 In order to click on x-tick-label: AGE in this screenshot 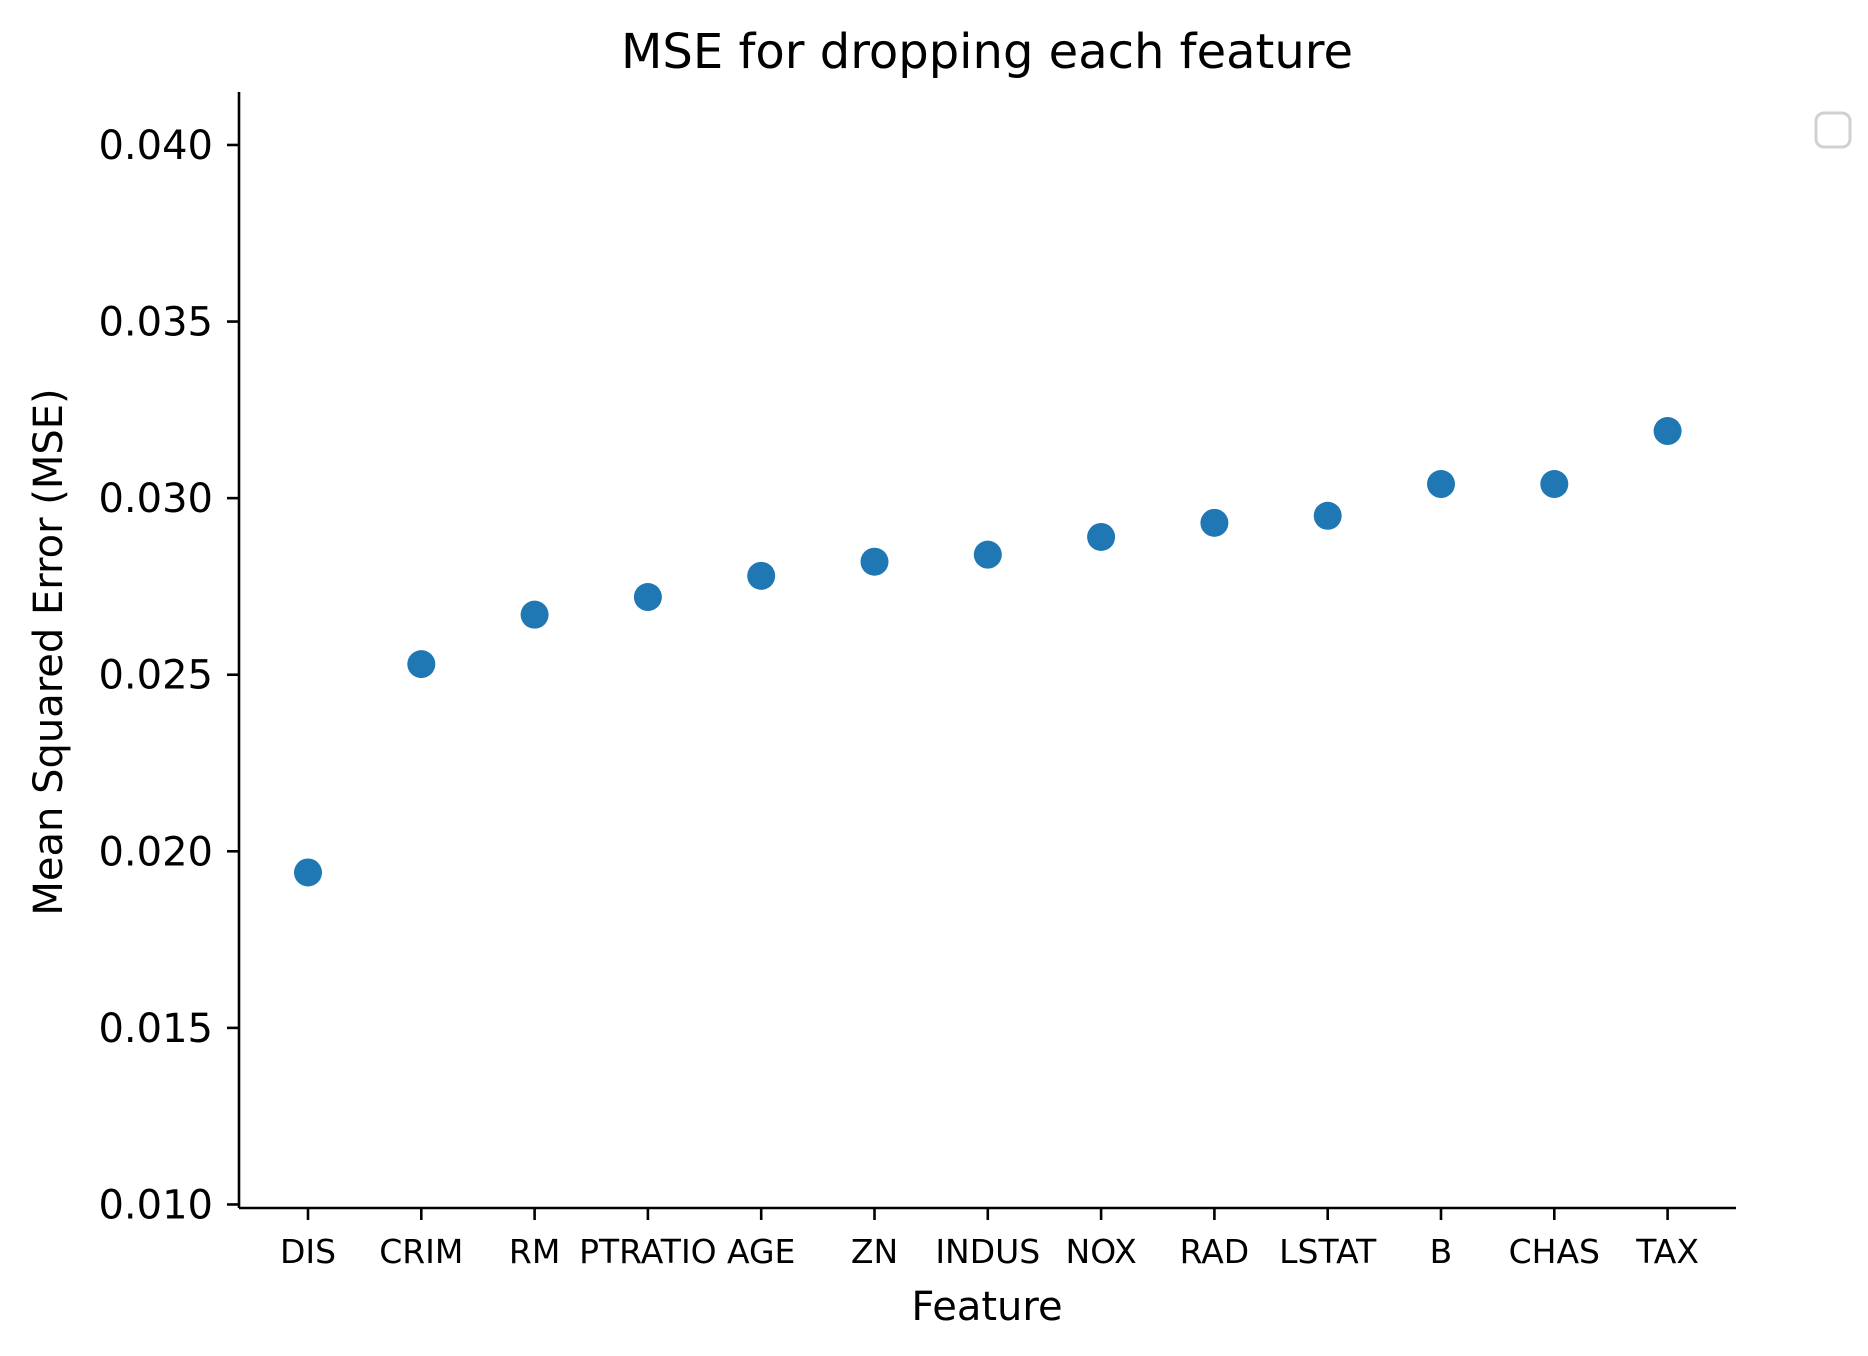, I will do `click(761, 1251)`.